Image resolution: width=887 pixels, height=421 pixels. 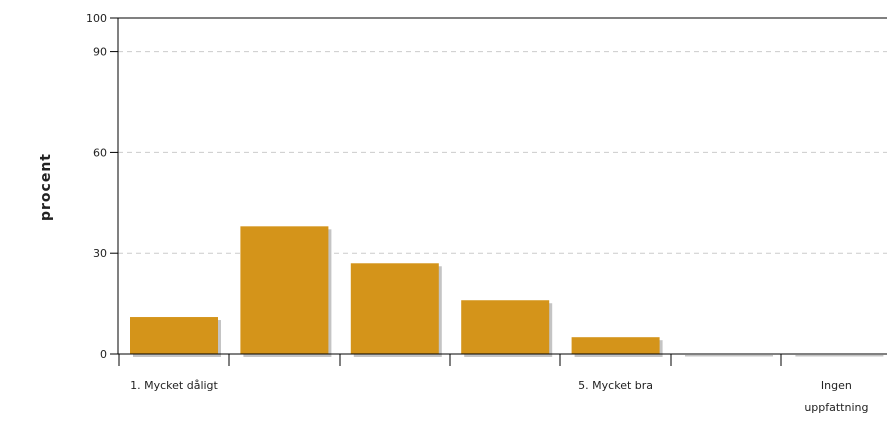 What do you see at coordinates (174, 385) in the screenshot?
I see `x-tick-label-0: 1. Mycket dåligt` at bounding box center [174, 385].